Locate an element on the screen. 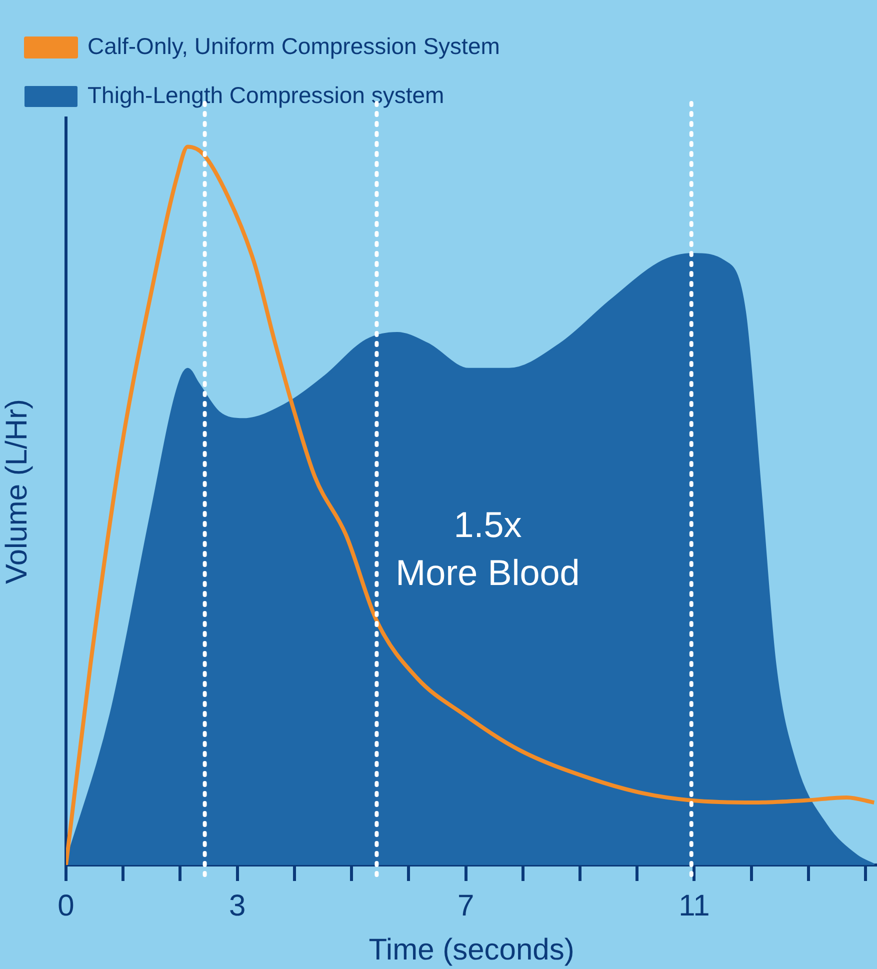 This screenshot has width=877, height=969. x-tick-label: 3 is located at coordinates (237, 905).